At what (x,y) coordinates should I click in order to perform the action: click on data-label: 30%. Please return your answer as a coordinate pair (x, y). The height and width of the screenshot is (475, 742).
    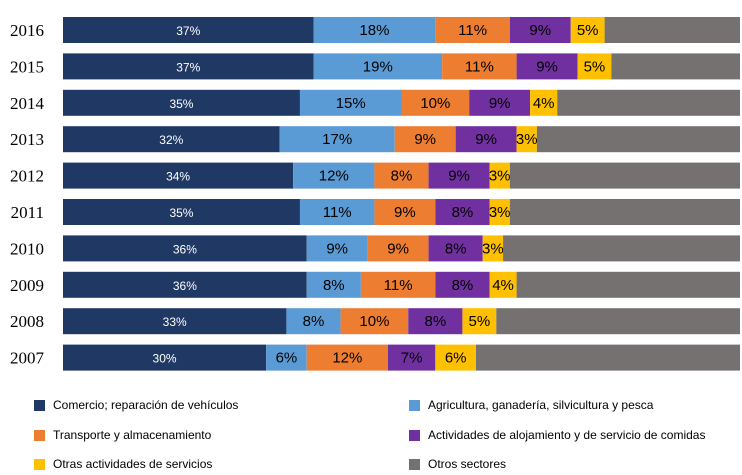
    Looking at the image, I should click on (165, 359).